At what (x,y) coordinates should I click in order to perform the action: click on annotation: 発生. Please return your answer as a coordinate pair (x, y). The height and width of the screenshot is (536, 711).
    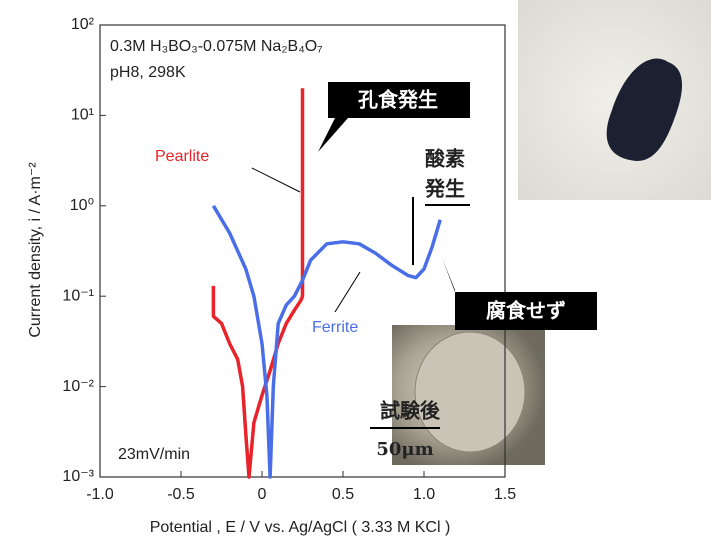
    Looking at the image, I should click on (444, 189).